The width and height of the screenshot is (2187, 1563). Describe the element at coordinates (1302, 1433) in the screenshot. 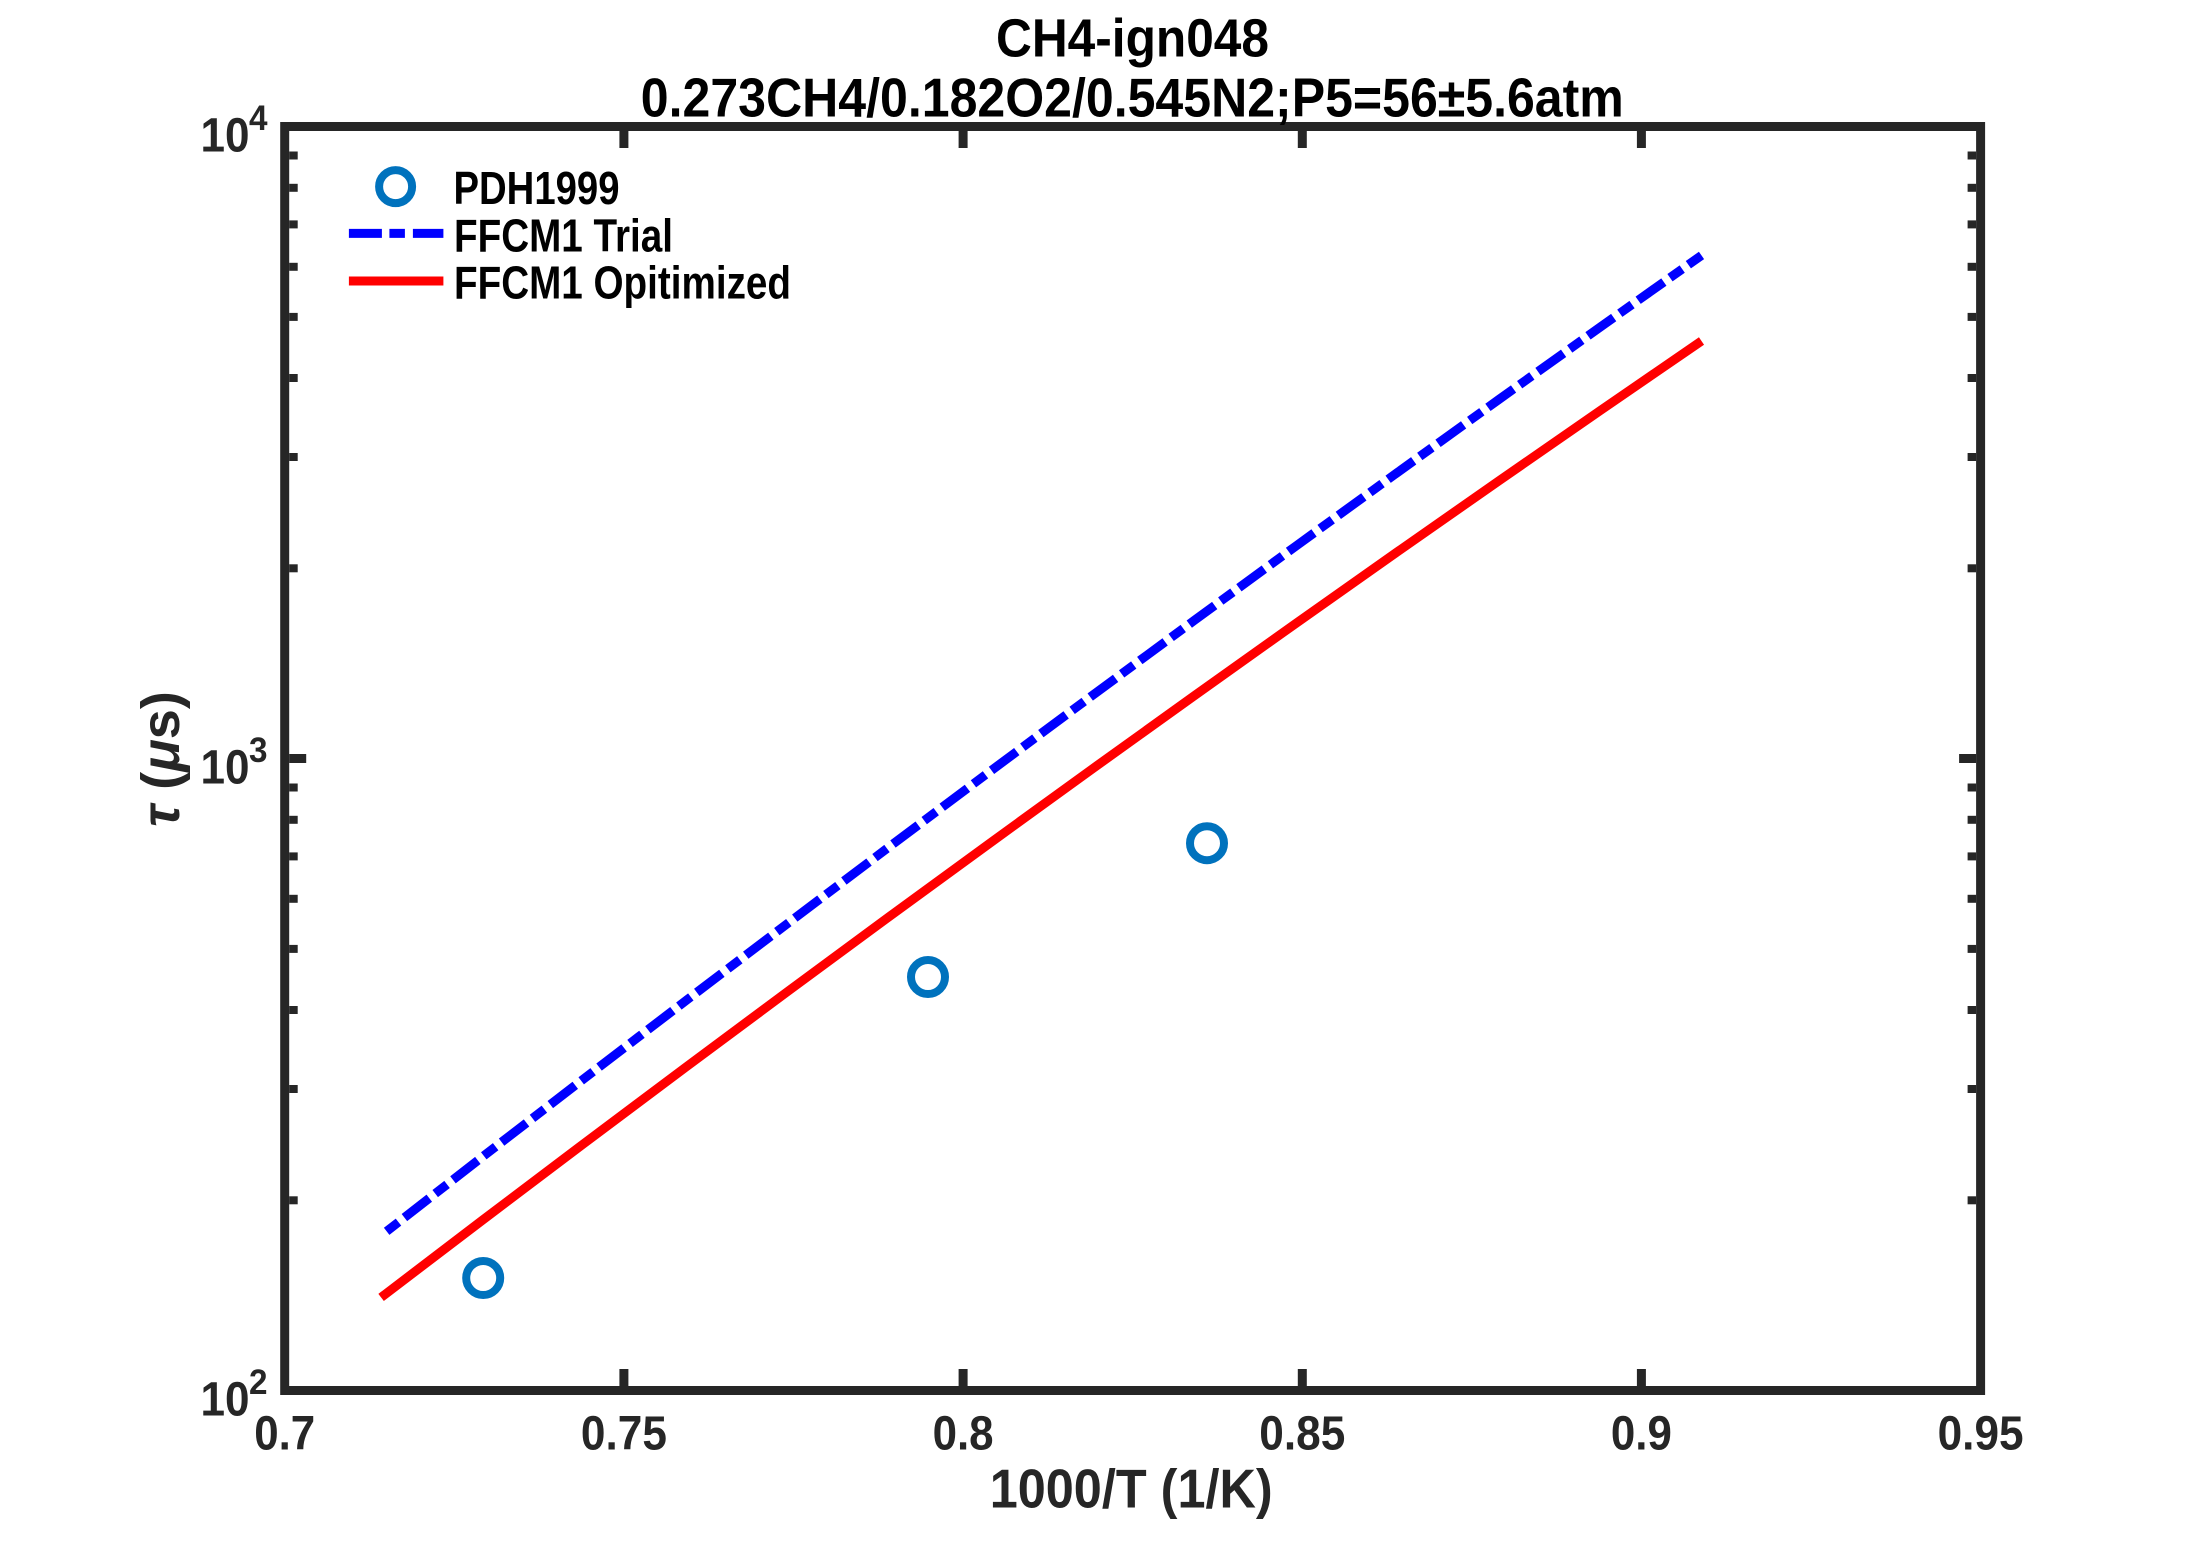

I see `svg-text: 0.85` at that location.